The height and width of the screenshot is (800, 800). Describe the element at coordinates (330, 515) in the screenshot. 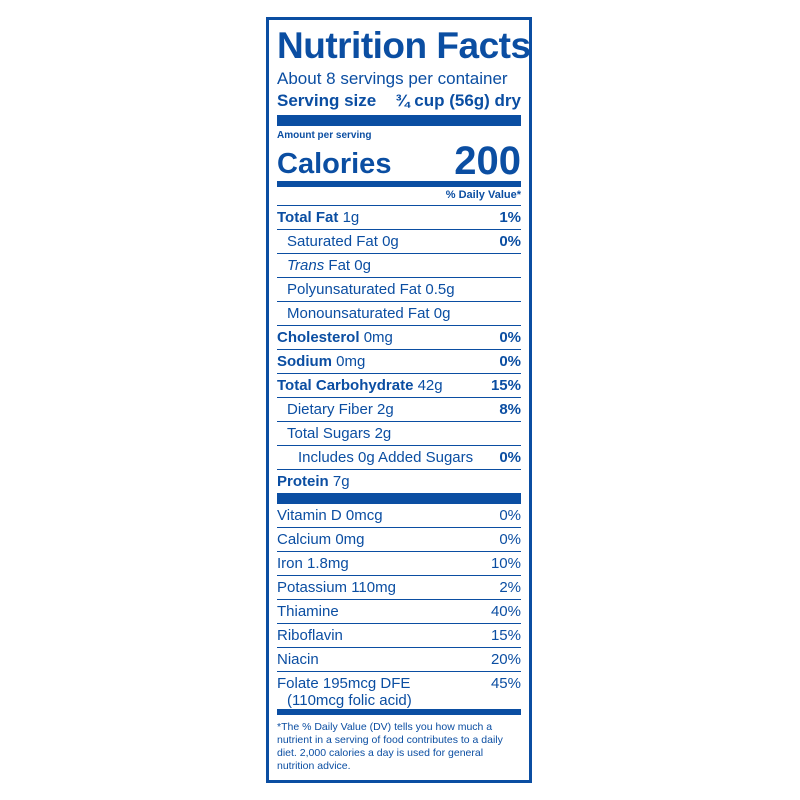

I see `vitamin-label: Vitamin D 0mcg` at that location.